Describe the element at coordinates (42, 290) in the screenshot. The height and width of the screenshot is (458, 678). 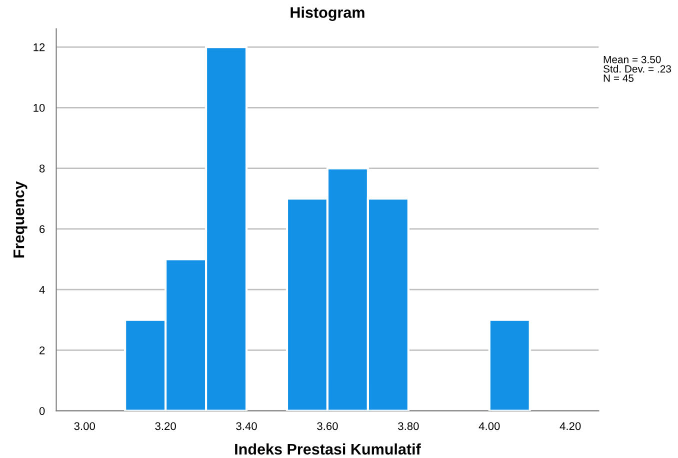
I see `y-tick-label: 4` at that location.